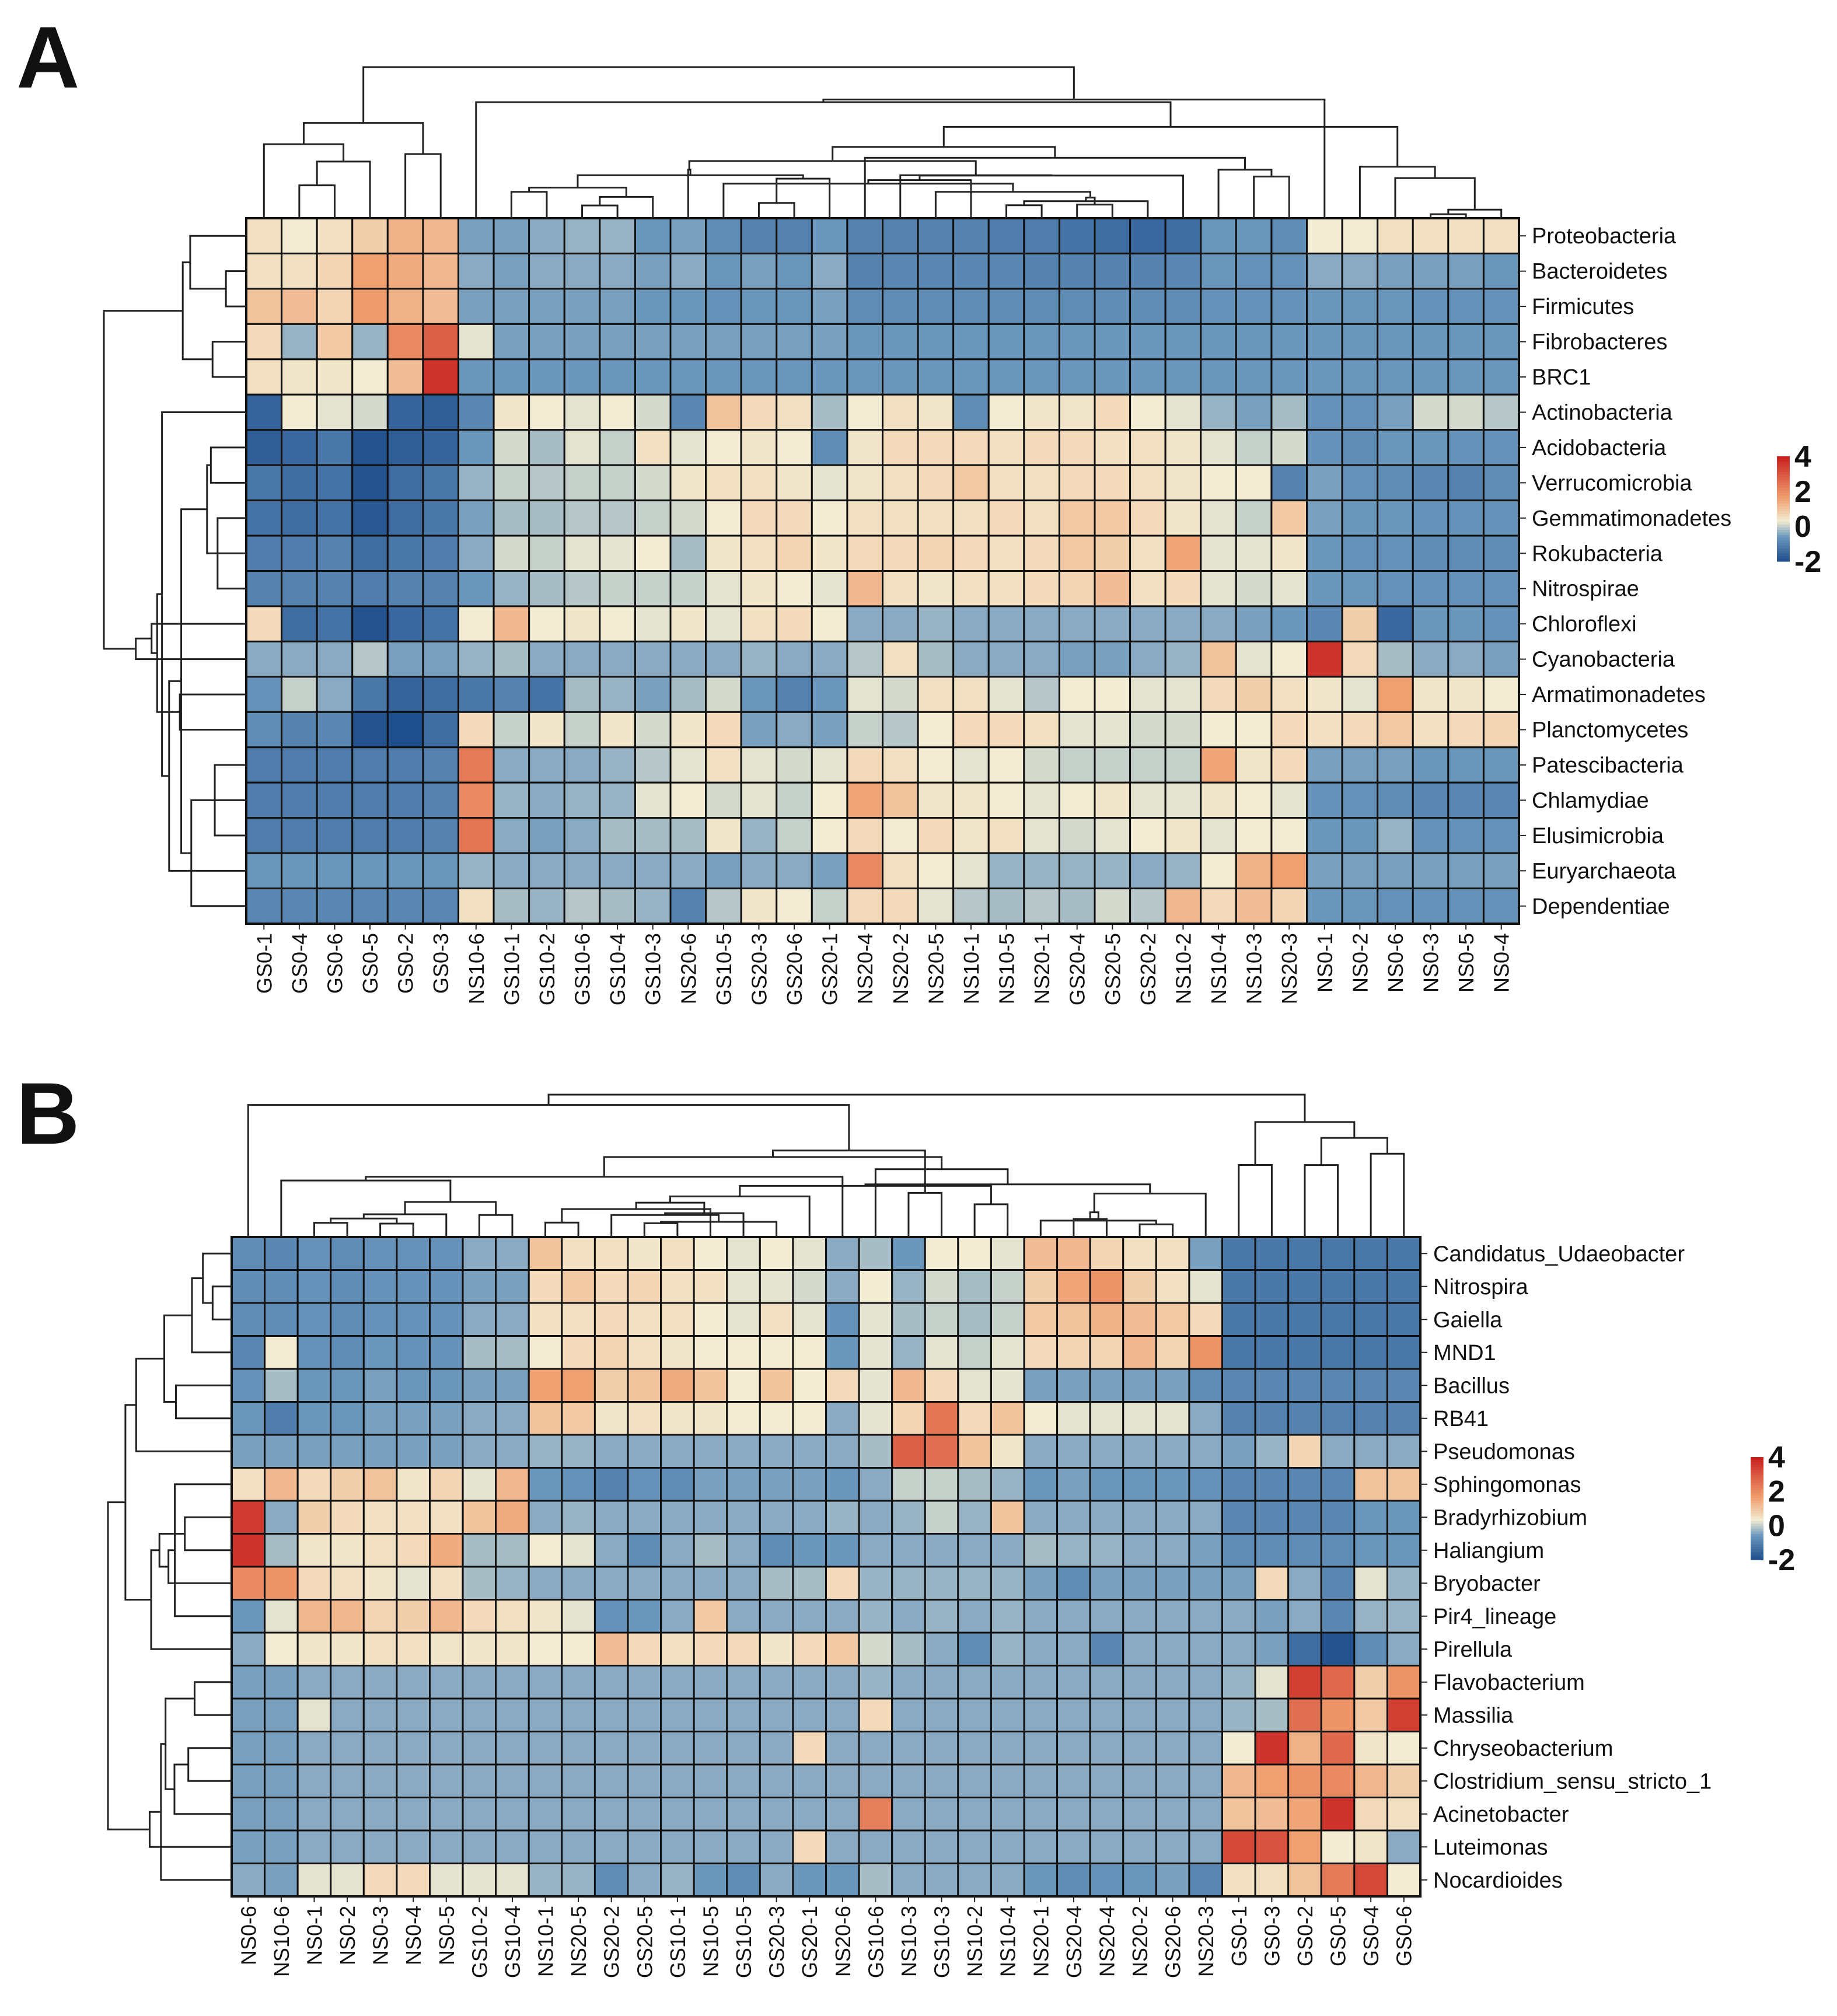  What do you see at coordinates (1173, 1942) in the screenshot?
I see `column-label: GS20-6` at bounding box center [1173, 1942].